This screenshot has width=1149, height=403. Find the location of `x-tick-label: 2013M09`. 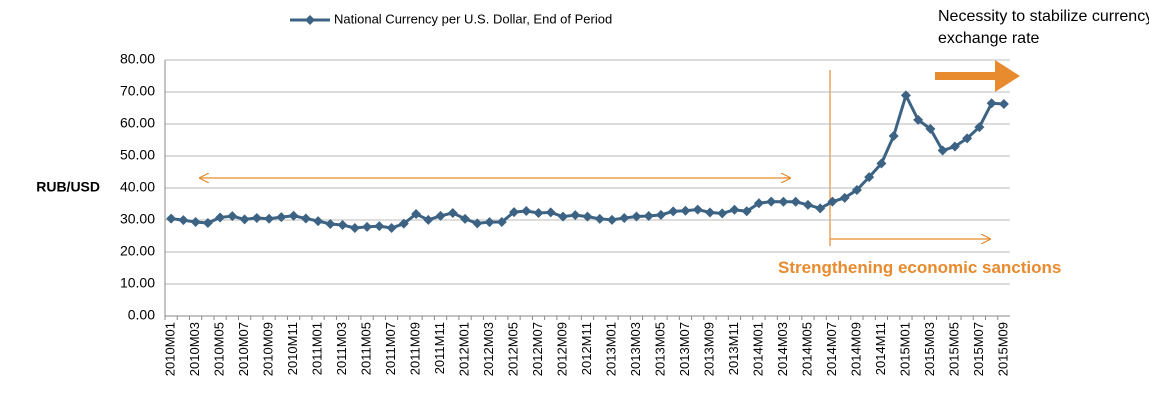

x-tick-label: 2013M09 is located at coordinates (708, 349).